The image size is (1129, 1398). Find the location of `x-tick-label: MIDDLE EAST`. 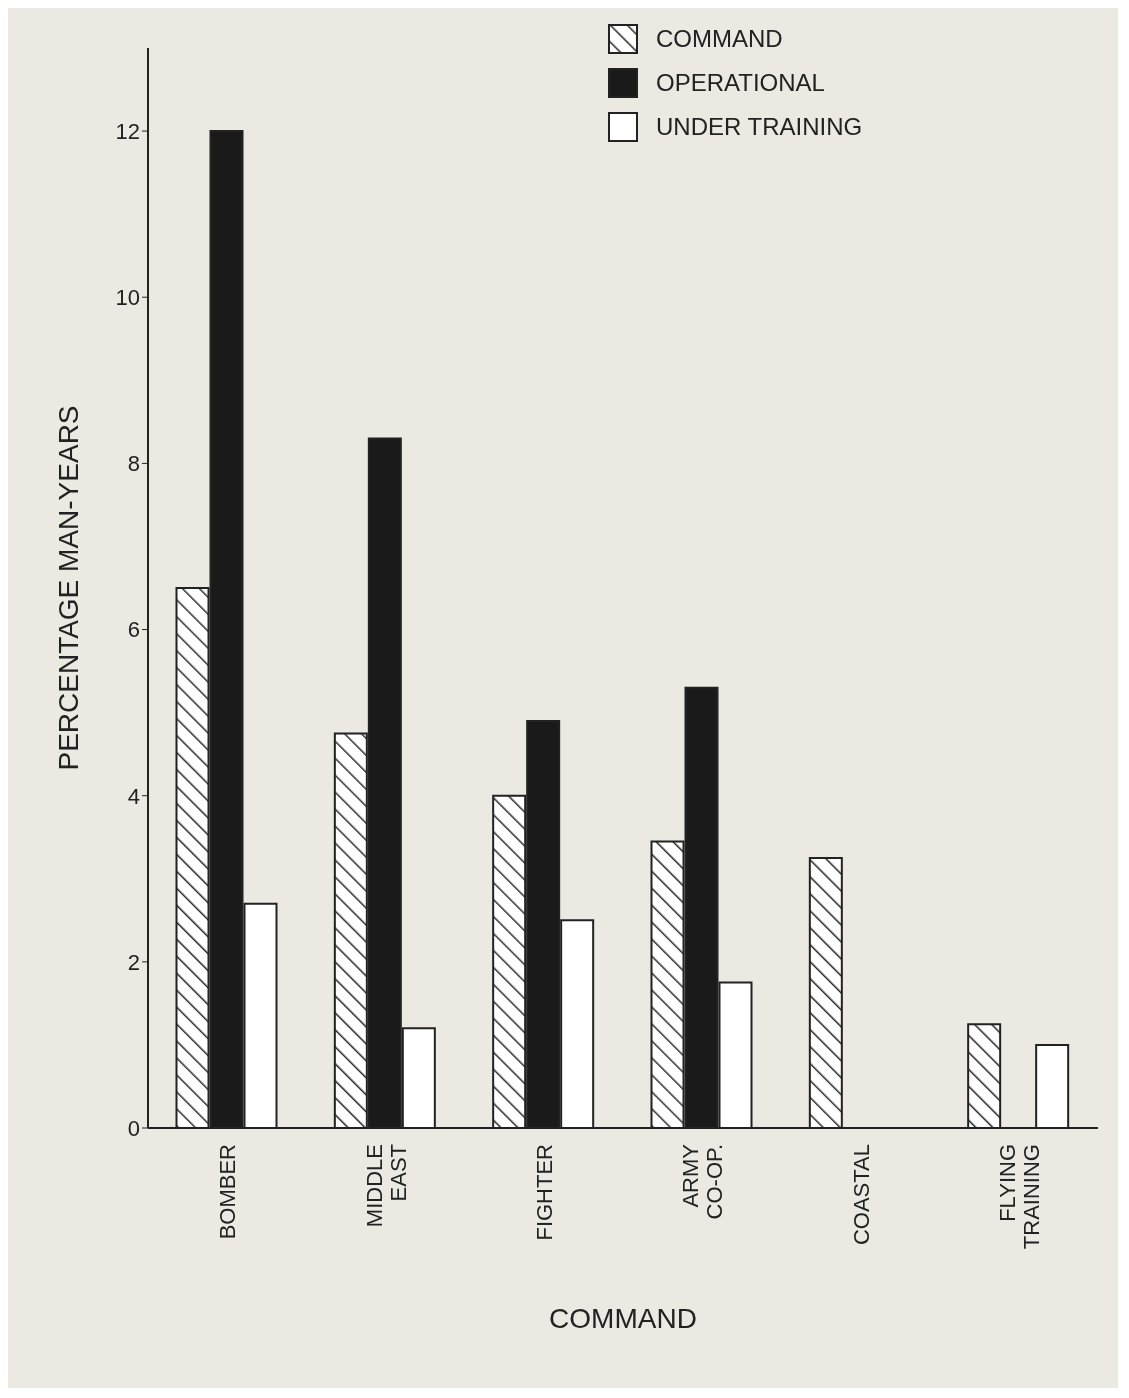

x-tick-label: MIDDLE EAST is located at coordinates (386, 1186).